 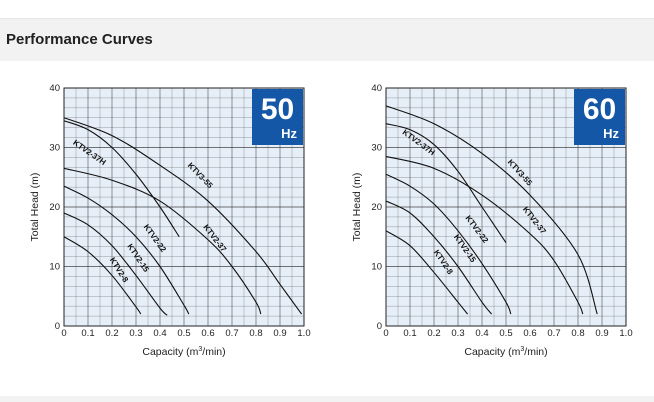 I want to click on frequency-badge-value: 60, so click(x=599, y=109).